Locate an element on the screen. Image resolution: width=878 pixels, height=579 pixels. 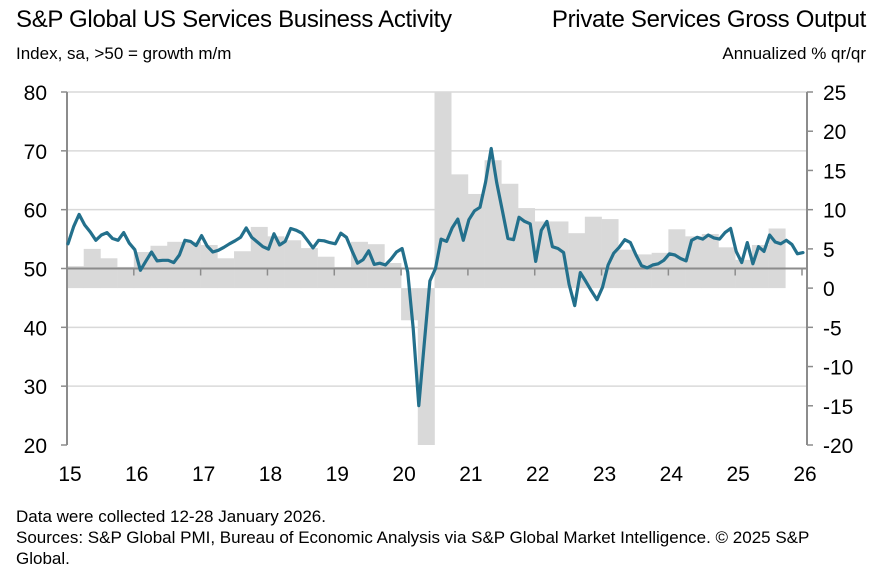
right-axis-tick-label: 5 is located at coordinates (829, 250).